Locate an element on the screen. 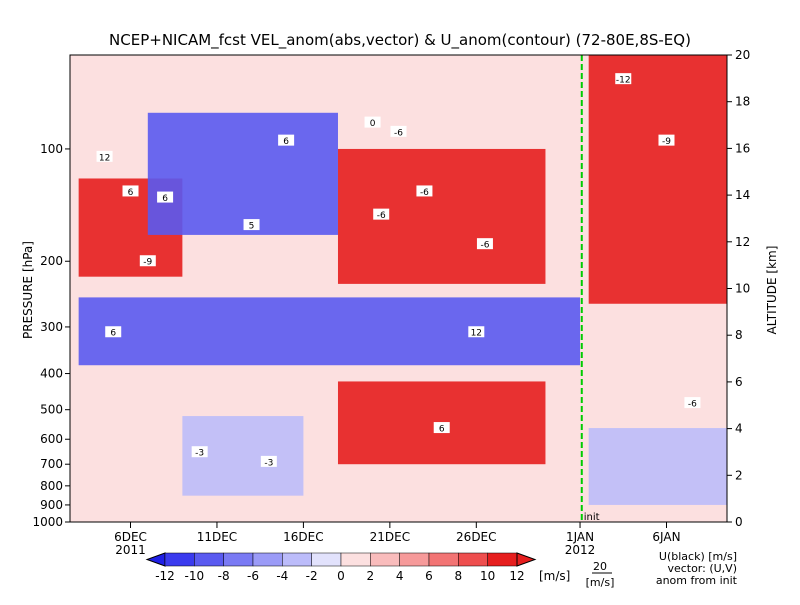 Image resolution: width=800 pixels, height=605 pixels. colorbar: -12 -10 -8 -6 -4 -2 0 2 4 6 8 10 12 [m/s] is located at coordinates (357, 567).